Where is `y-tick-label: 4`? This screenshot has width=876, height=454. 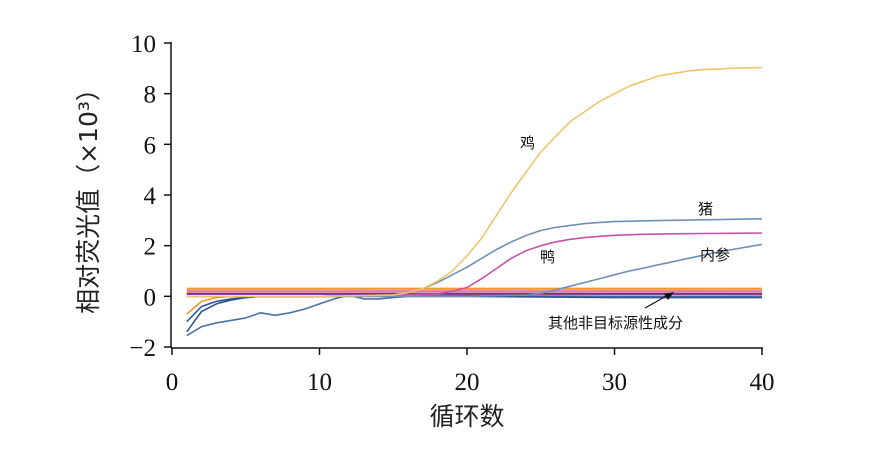 y-tick-label: 4 is located at coordinates (150, 196).